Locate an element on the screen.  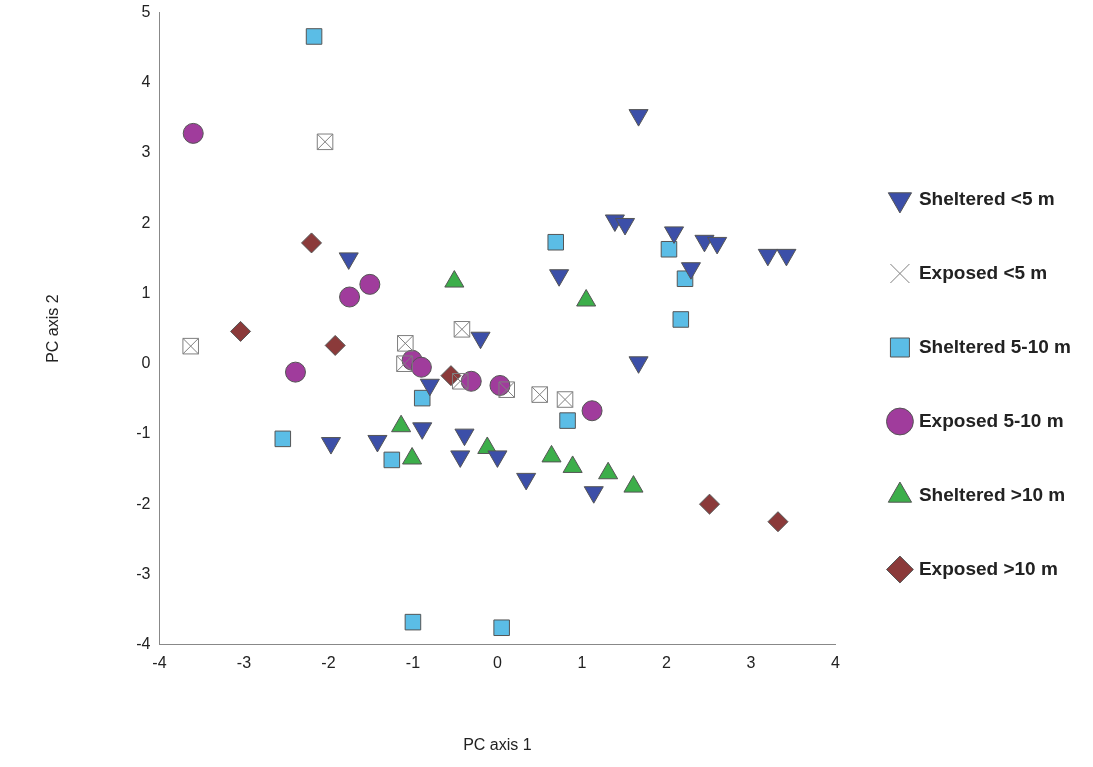
x-tick-label: 2 is located at coordinates (666, 662).